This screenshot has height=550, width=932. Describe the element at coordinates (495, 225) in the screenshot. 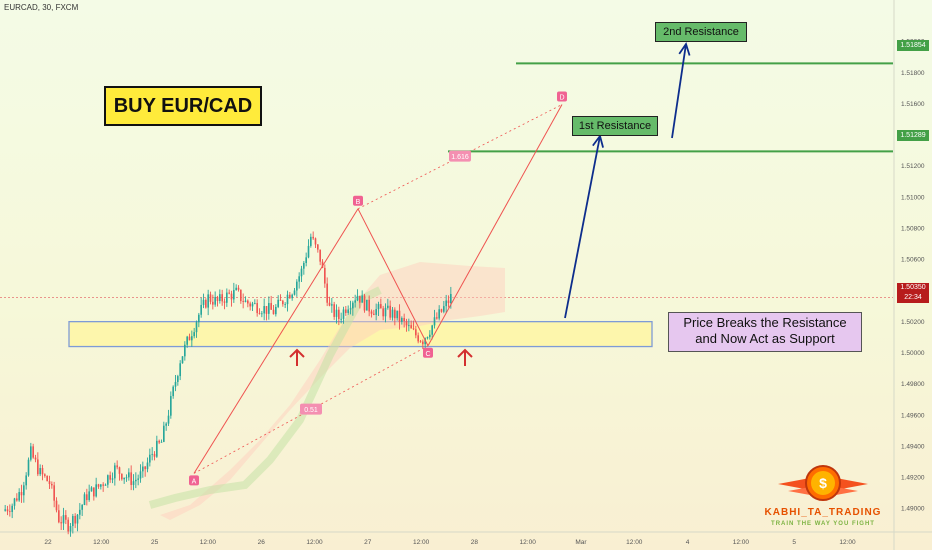

I see `pattern-leg-cd` at that location.